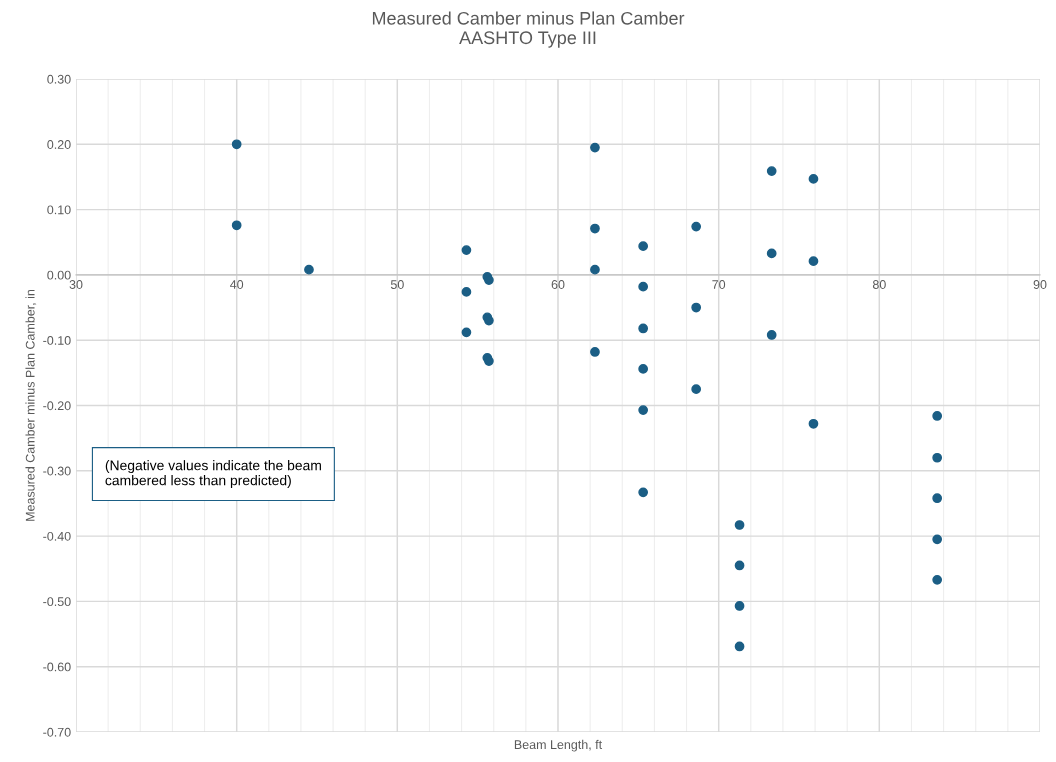  I want to click on x-tick-label: 70, so click(719, 284).